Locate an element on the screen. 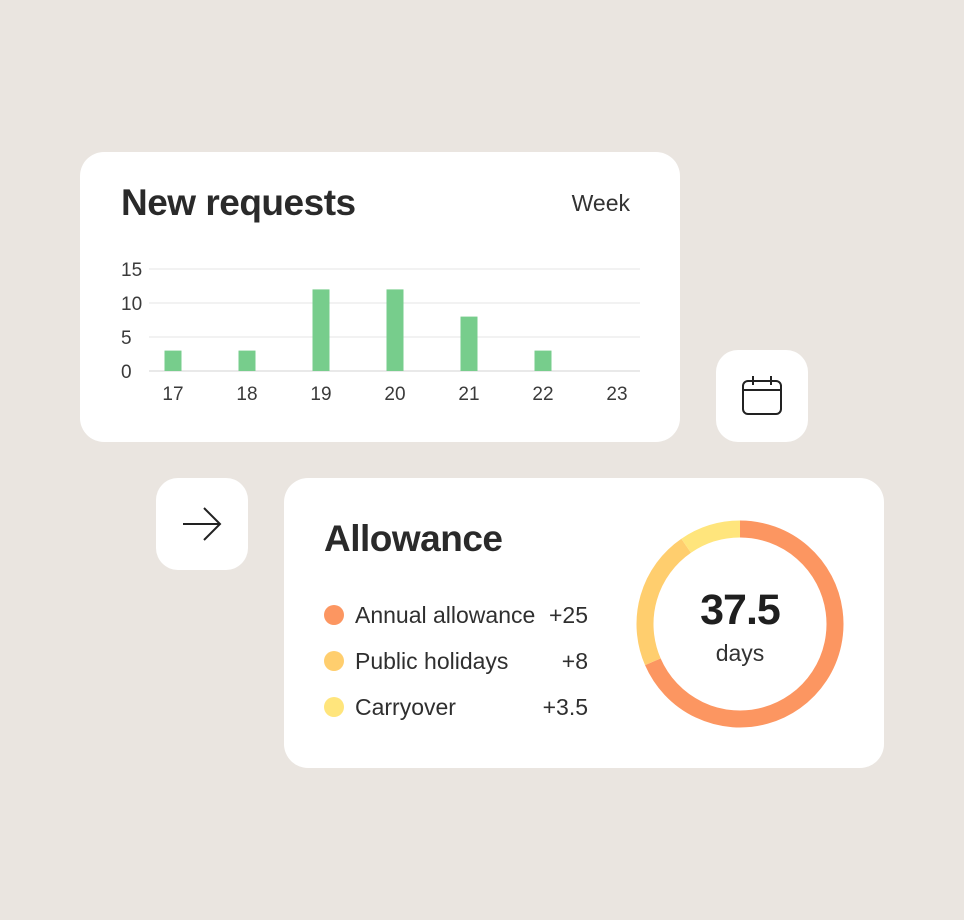 The image size is (964, 920). allowance-title: Allowance is located at coordinates (413, 538).